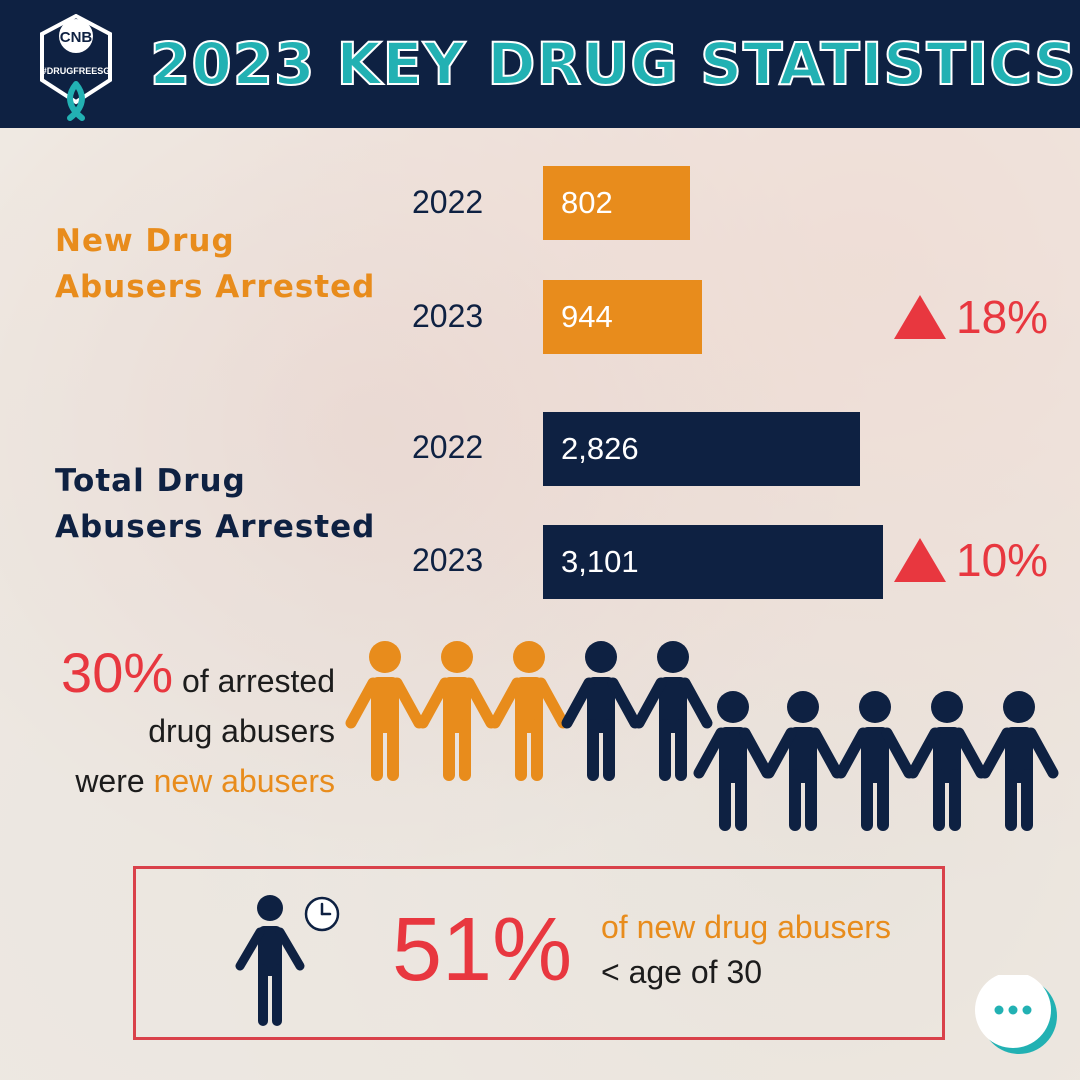 Image resolution: width=1080 pixels, height=1080 pixels. Describe the element at coordinates (1002, 560) in the screenshot. I see `change-total-percent: 10%` at that location.